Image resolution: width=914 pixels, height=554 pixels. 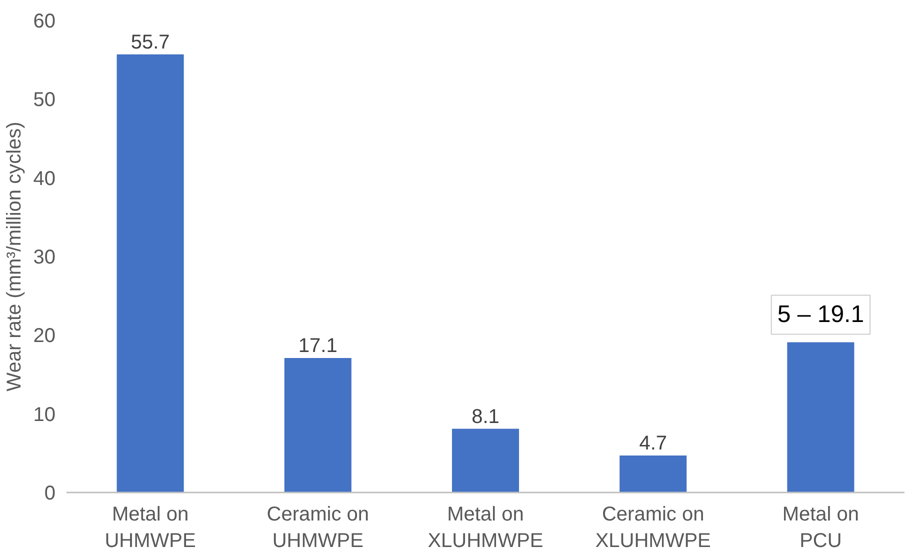 What do you see at coordinates (44, 179) in the screenshot?
I see `y-tick-label: 40` at bounding box center [44, 179].